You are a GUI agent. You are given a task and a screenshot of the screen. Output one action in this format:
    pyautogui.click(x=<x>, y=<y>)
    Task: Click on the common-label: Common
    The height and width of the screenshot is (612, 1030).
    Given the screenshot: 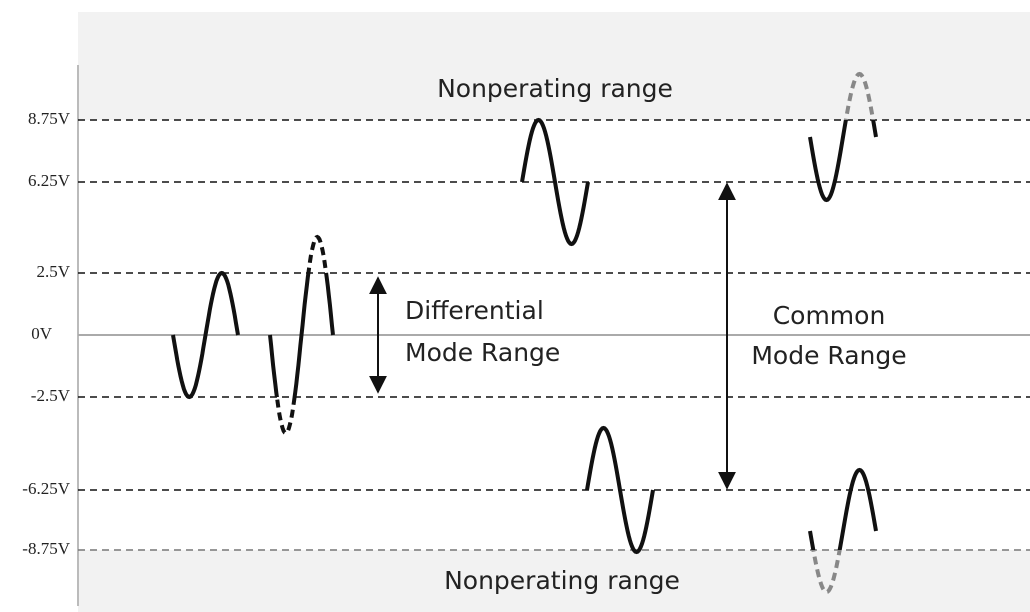 What is the action you would take?
    pyautogui.click(x=829, y=315)
    